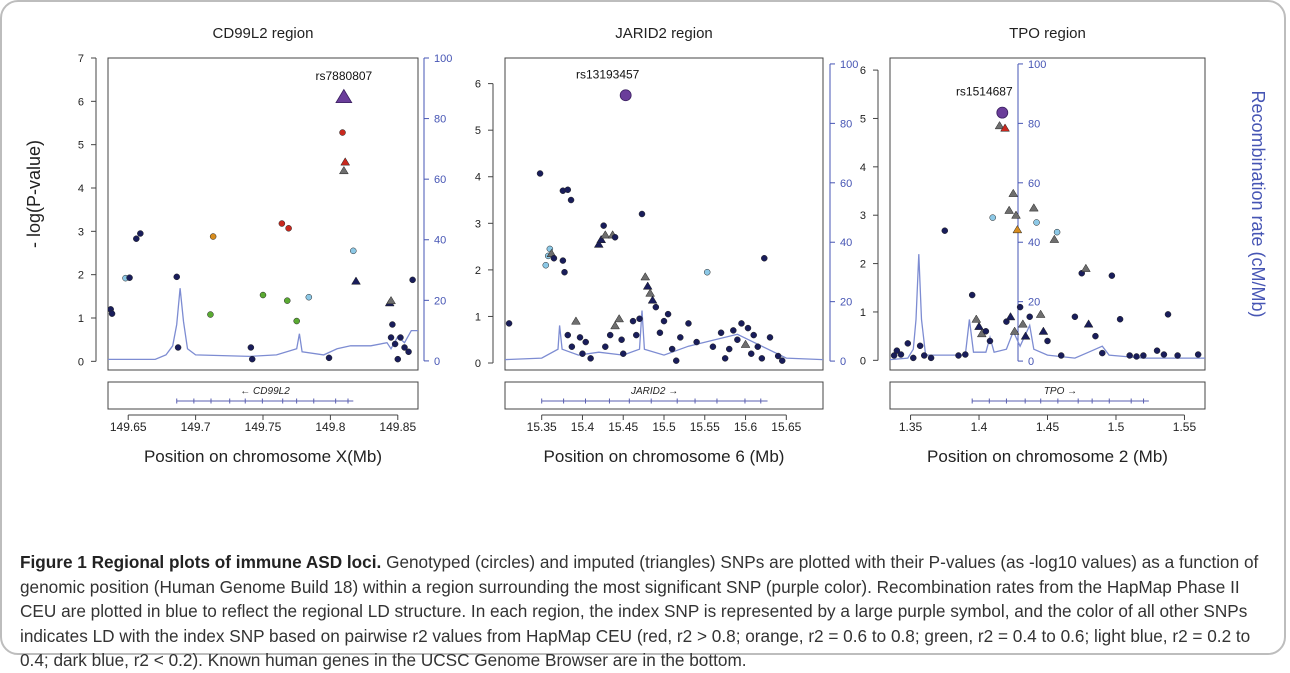  Describe the element at coordinates (265, 391) in the screenshot. I see `gene-label: ← CD99L2` at that location.